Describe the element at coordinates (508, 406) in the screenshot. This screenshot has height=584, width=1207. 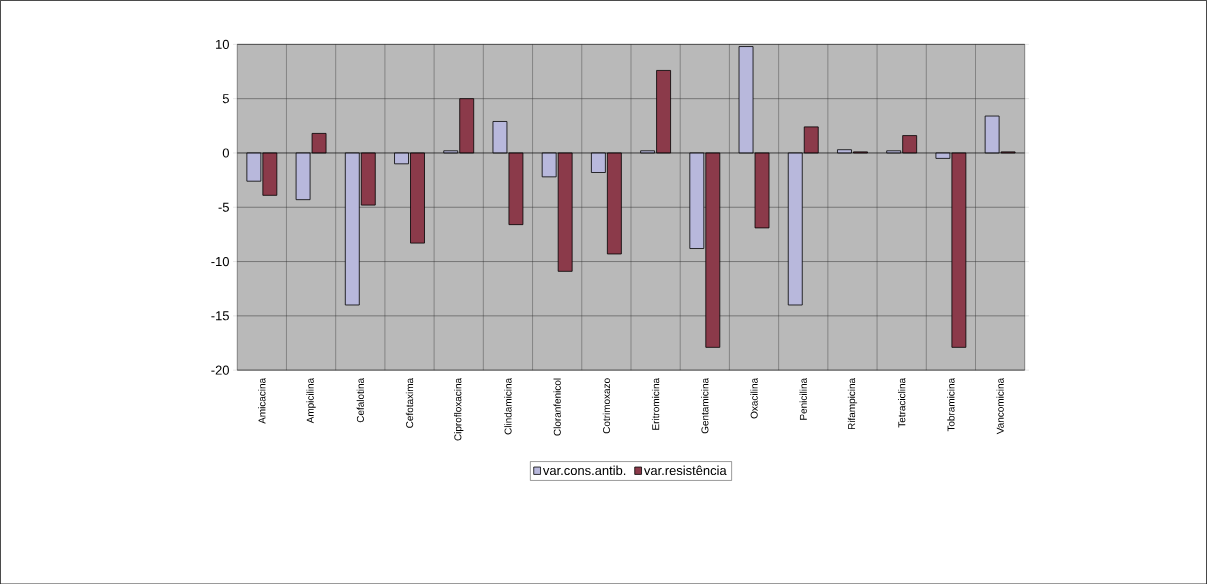
I see `x-tick-label: Clindamicina` at that location.